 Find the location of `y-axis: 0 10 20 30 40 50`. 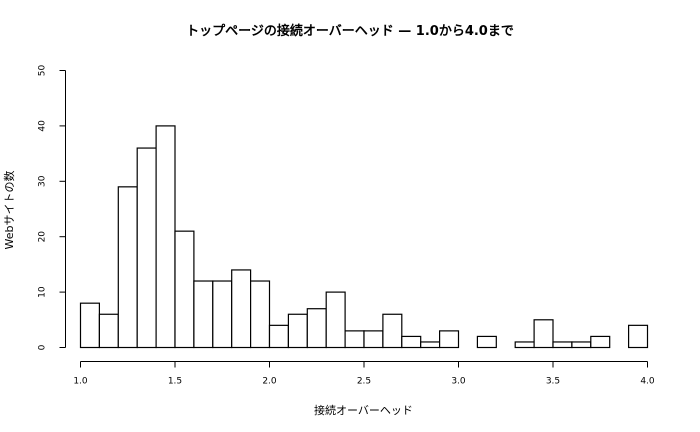

y-axis: 0 10 20 30 40 50 is located at coordinates (52, 207).